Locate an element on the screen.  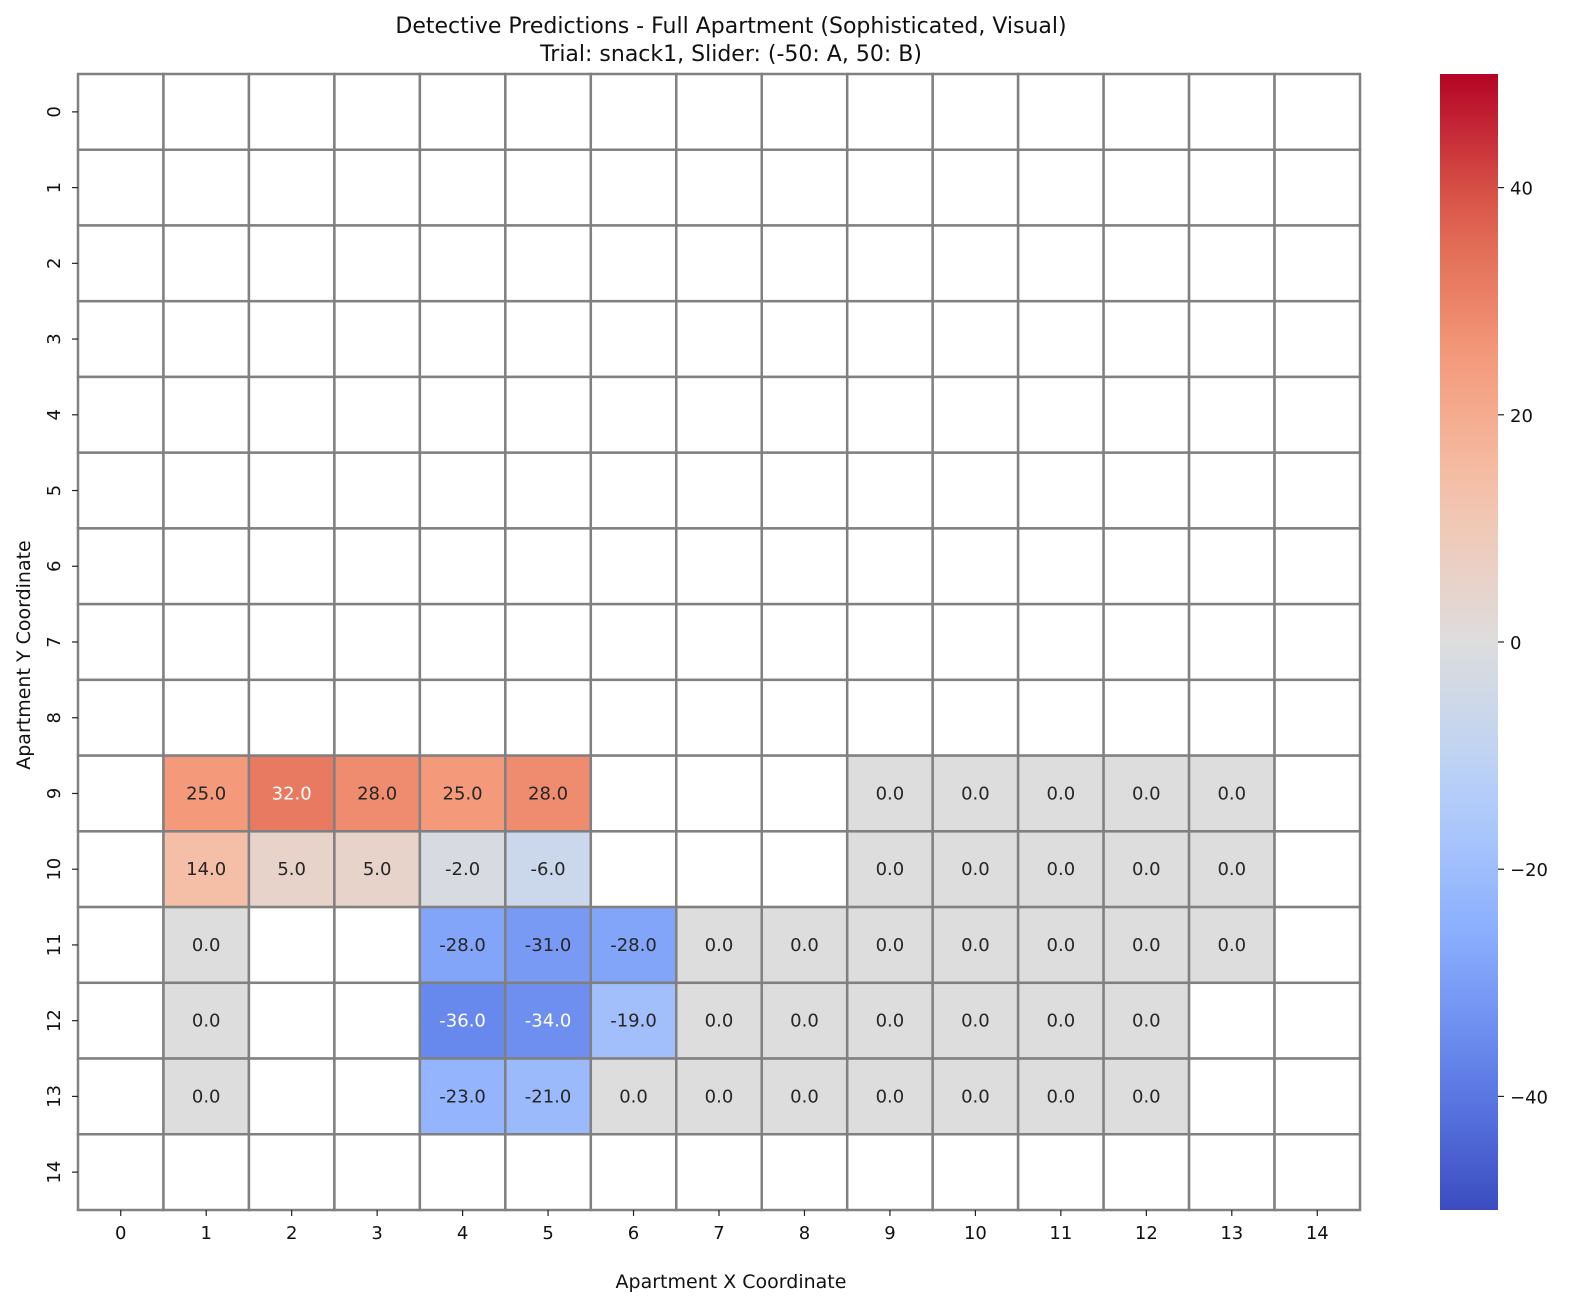
x-tick-label: 0 is located at coordinates (120, 1233).